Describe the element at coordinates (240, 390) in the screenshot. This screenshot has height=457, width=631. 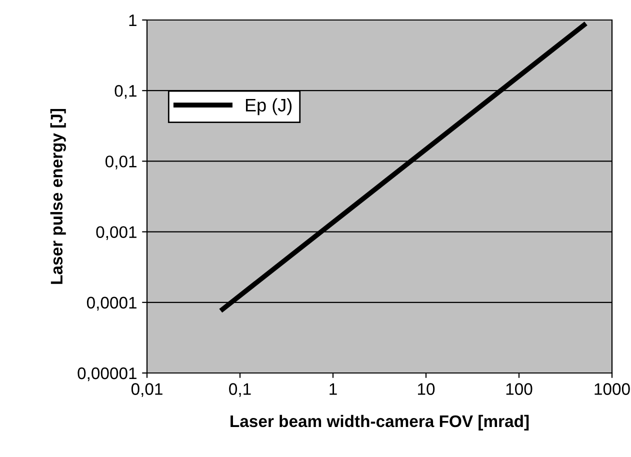
I see `x-tick-label: 0,1` at that location.